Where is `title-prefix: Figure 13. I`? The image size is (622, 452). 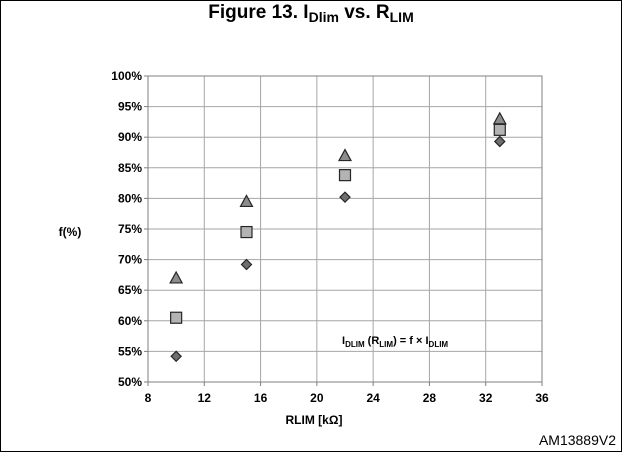
title-prefix: Figure 13. I is located at coordinates (258, 12).